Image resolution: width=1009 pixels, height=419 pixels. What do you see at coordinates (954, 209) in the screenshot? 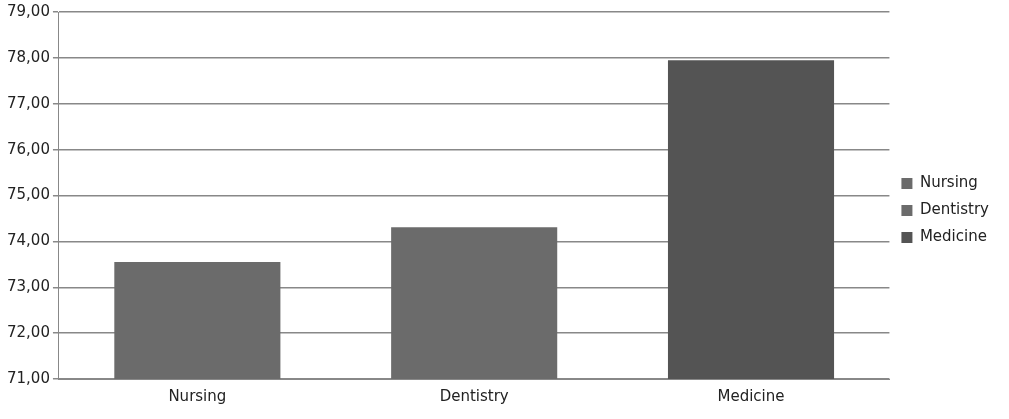
I see `legend-label: Dentistry` at bounding box center [954, 209].